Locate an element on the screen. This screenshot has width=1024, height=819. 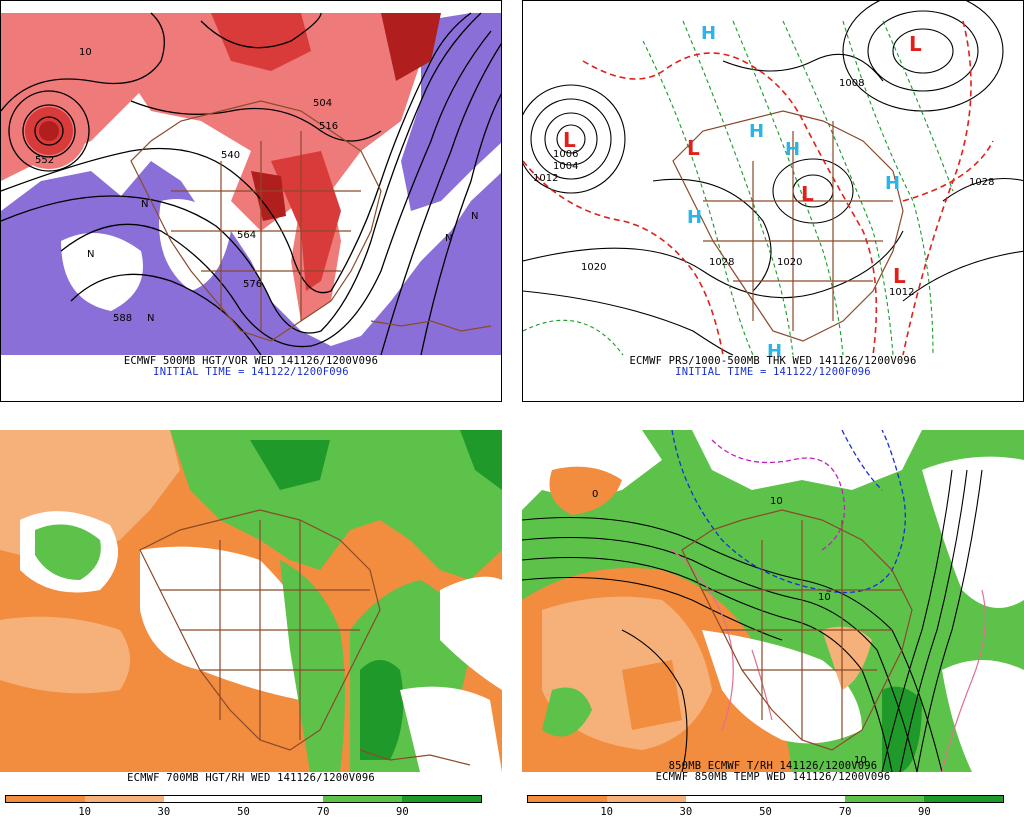
contour-label-516: 516 is located at coordinates (328, 126).